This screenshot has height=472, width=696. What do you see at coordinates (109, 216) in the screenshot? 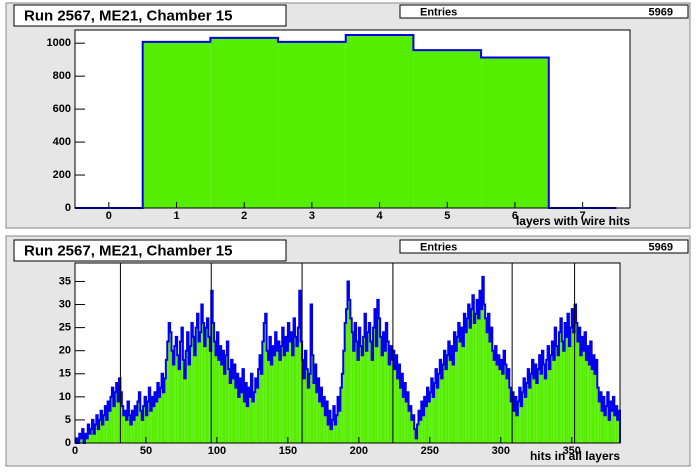
I see `x-tick-label: 0` at bounding box center [109, 216].